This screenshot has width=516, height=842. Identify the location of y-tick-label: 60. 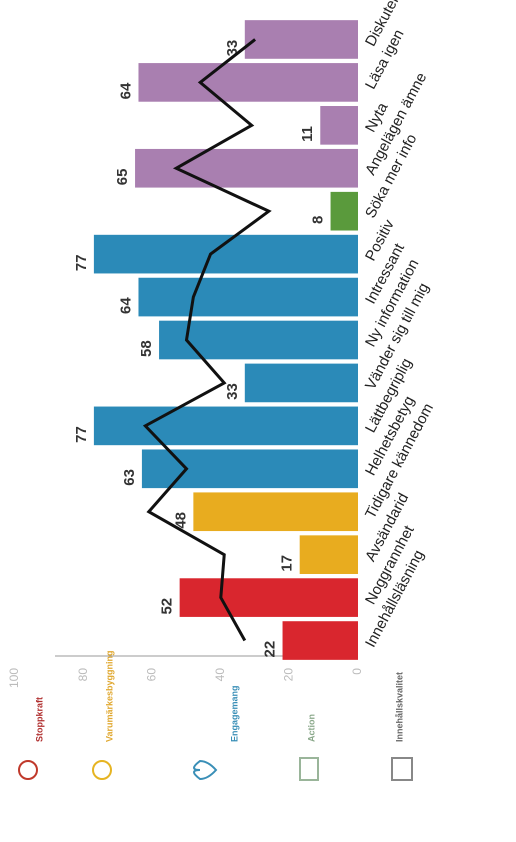
(151, 675).